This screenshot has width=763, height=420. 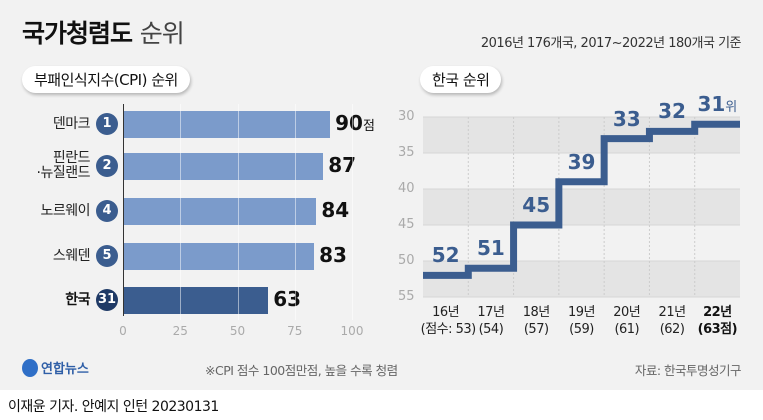 I want to click on bar-value: 83, so click(x=333, y=255).